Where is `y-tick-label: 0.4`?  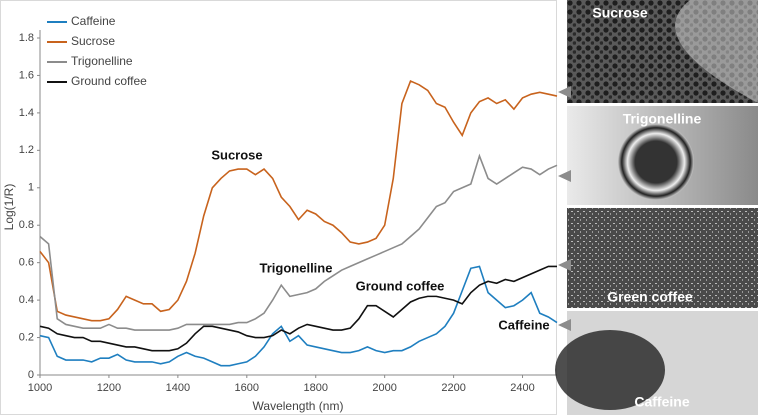 y-tick-label: 0.4 is located at coordinates (26, 300).